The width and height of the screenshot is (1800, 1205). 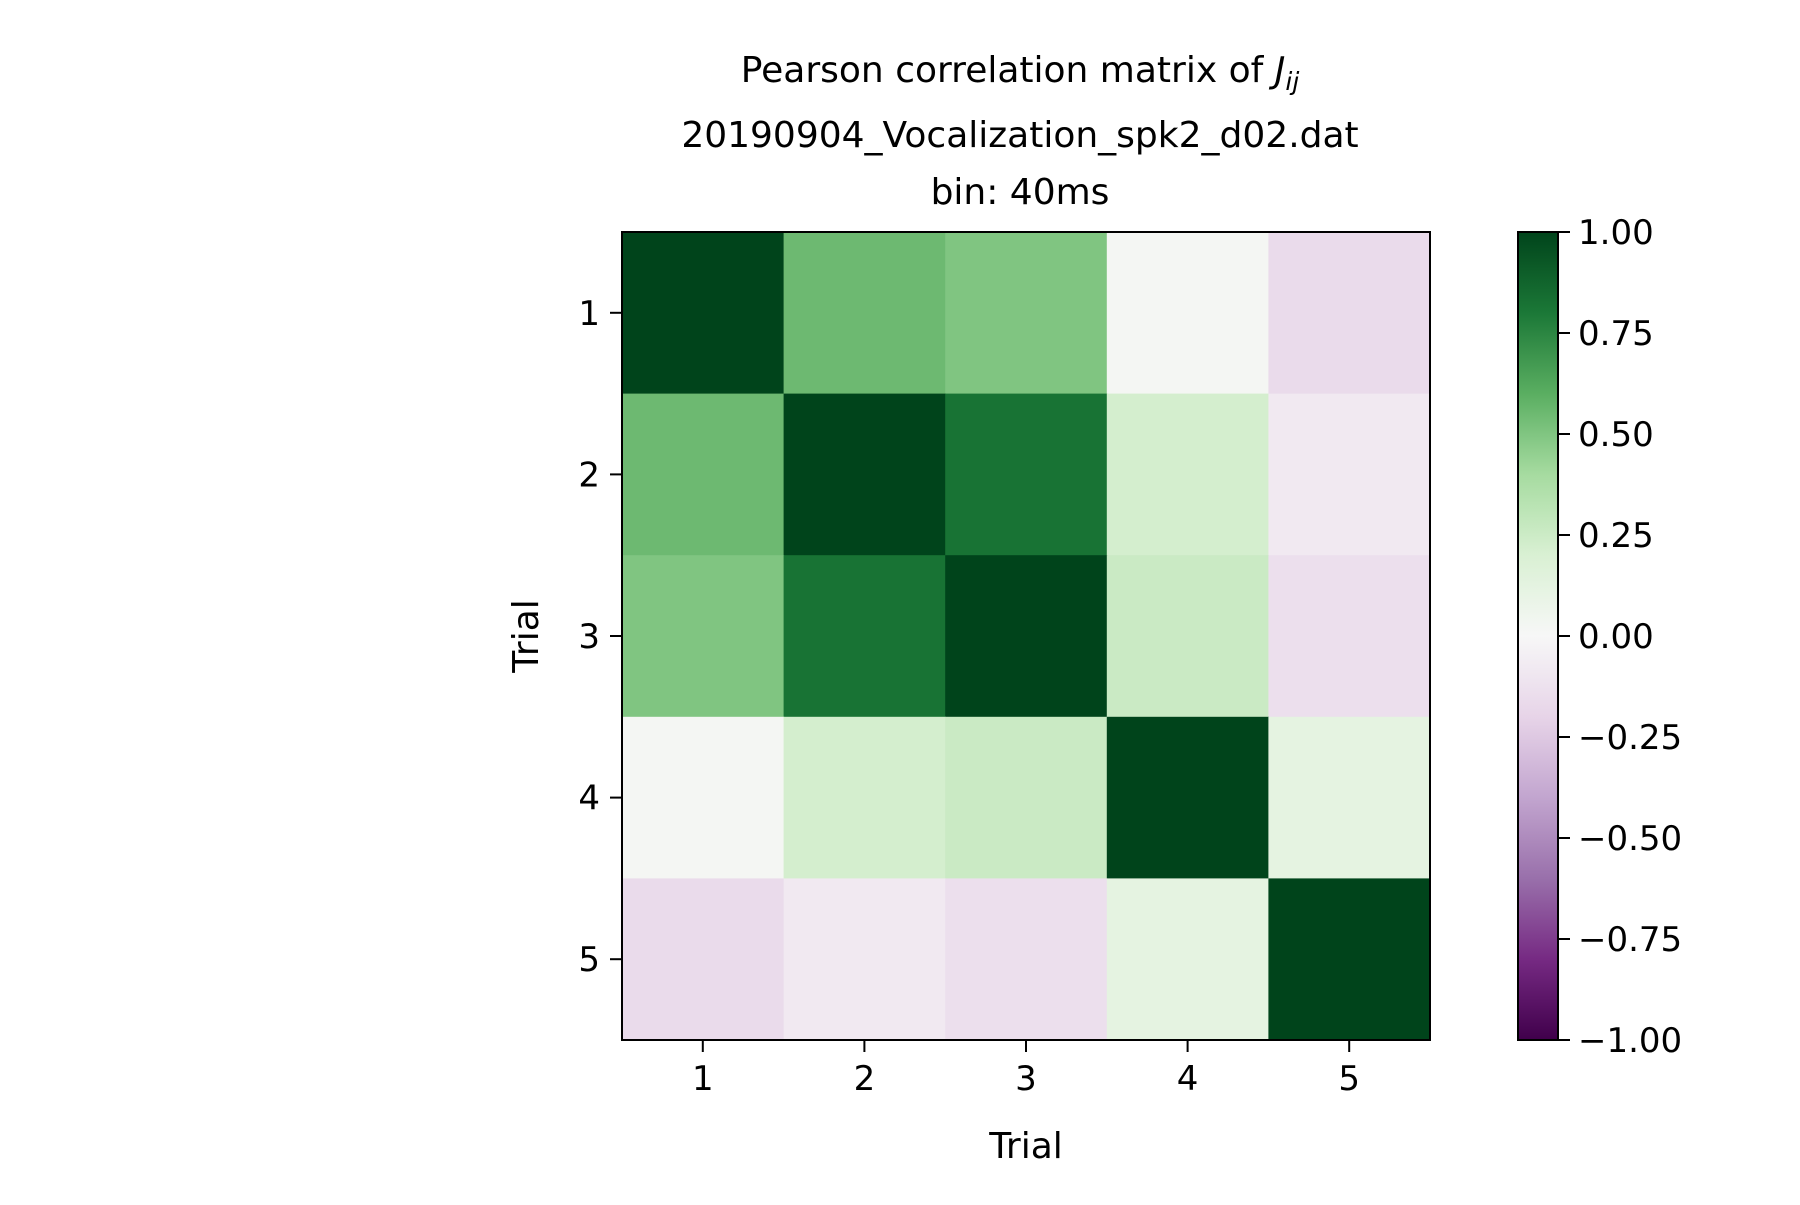 What do you see at coordinates (1188, 1079) in the screenshot?
I see `x-tick-label: 4` at bounding box center [1188, 1079].